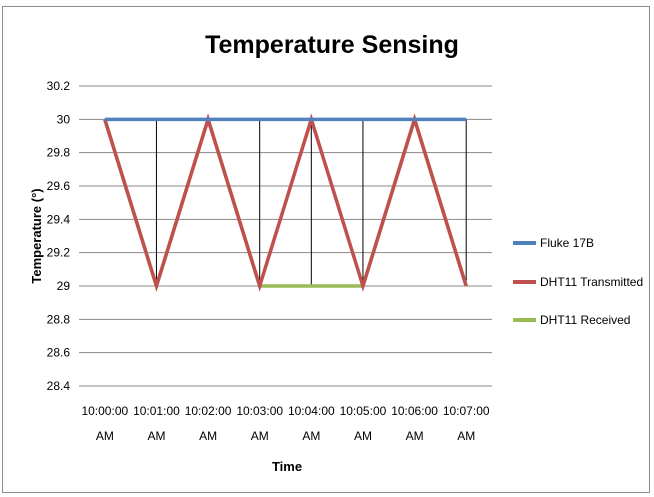 The image size is (654, 497). I want to click on x-tick-label: 10:03:00, so click(259, 411).